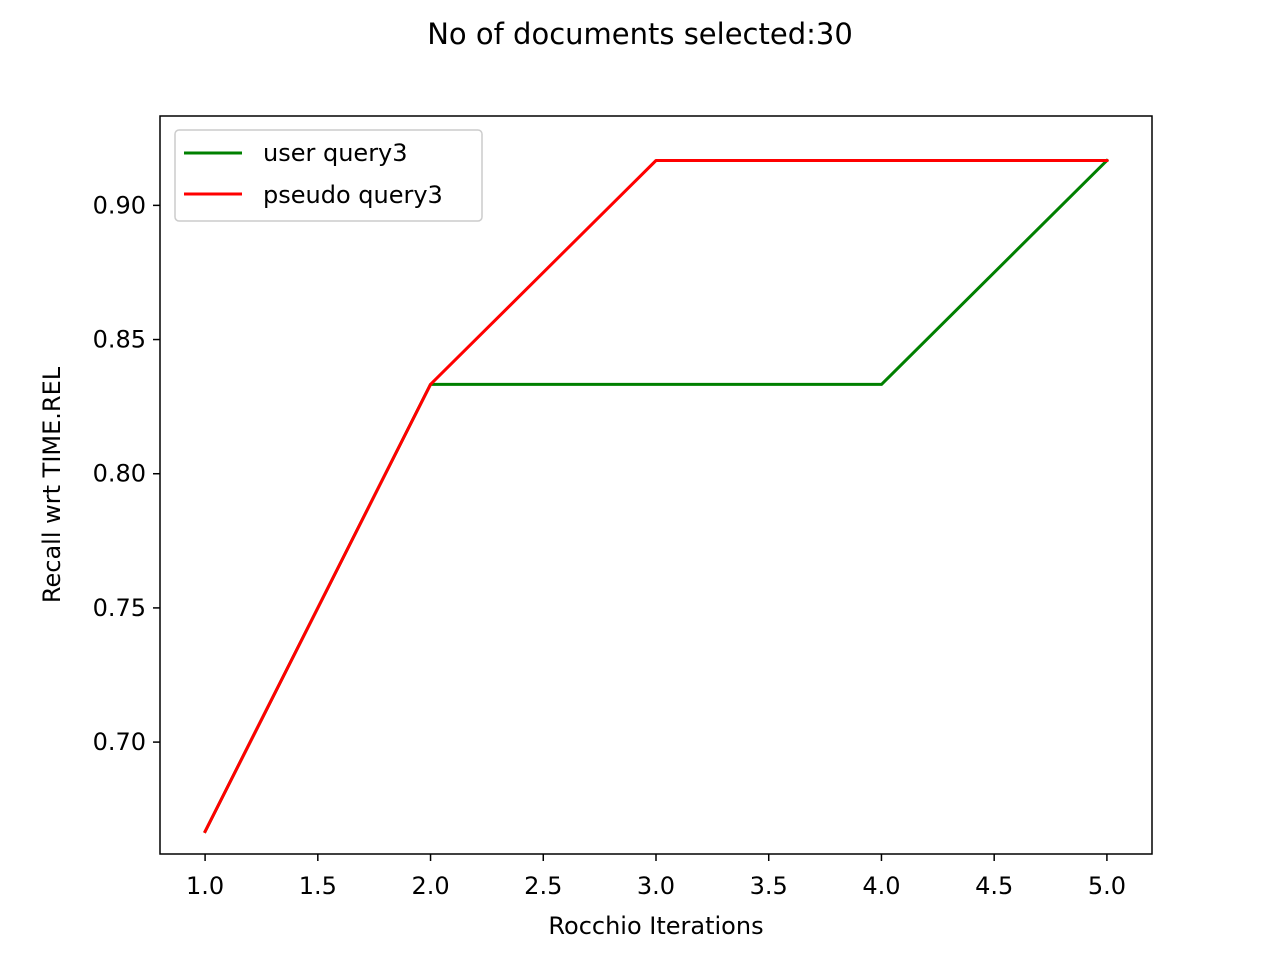  What do you see at coordinates (205, 886) in the screenshot?
I see `x-tick-label: 1.0` at bounding box center [205, 886].